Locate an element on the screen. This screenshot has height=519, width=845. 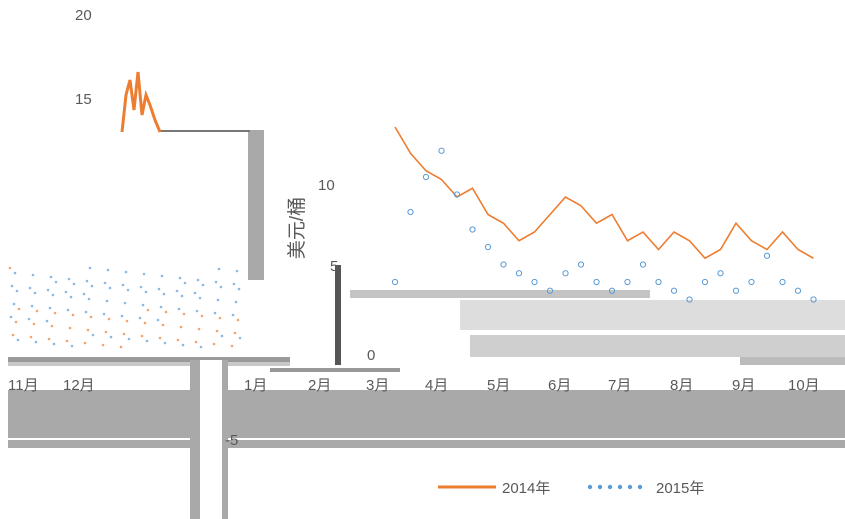
legend: 2014年 2015年 is located at coordinates (571, 488).